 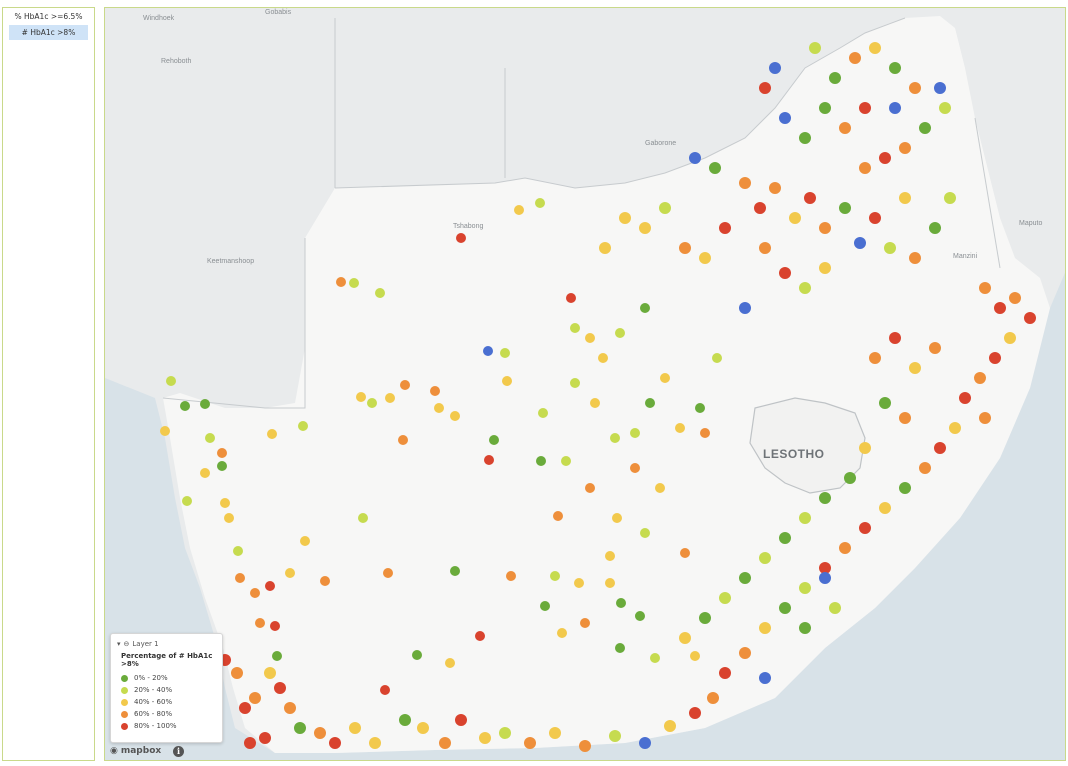 I want to click on info-icon: i, so click(x=178, y=751).